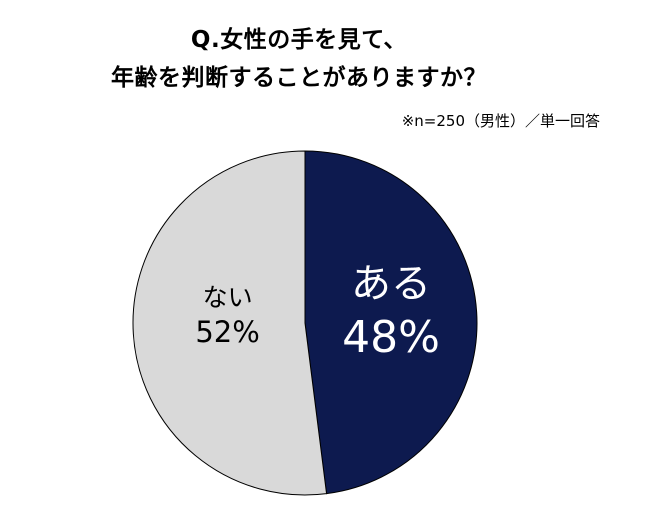  What do you see at coordinates (228, 297) in the screenshot?
I see `slice-label-nai: ない` at bounding box center [228, 297].